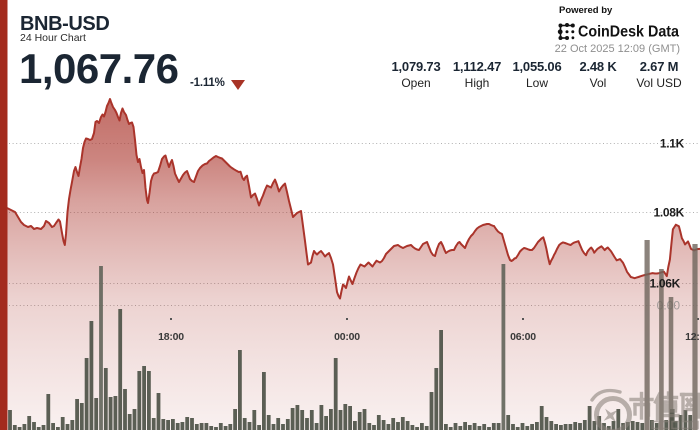 This screenshot has height=430, width=700. Describe the element at coordinates (692, 337) in the screenshot. I see `svg-text: 12:00` at that location.